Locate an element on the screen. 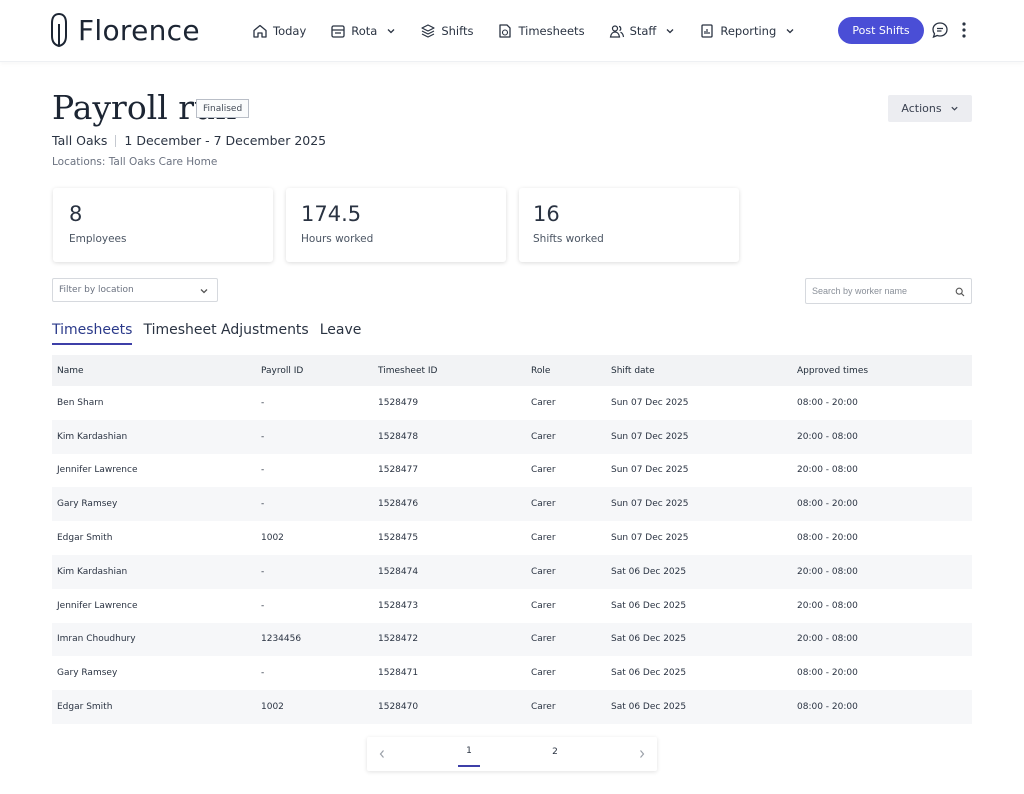 The image size is (1024, 794). location-filter-select: Filter by location is located at coordinates (135, 290).